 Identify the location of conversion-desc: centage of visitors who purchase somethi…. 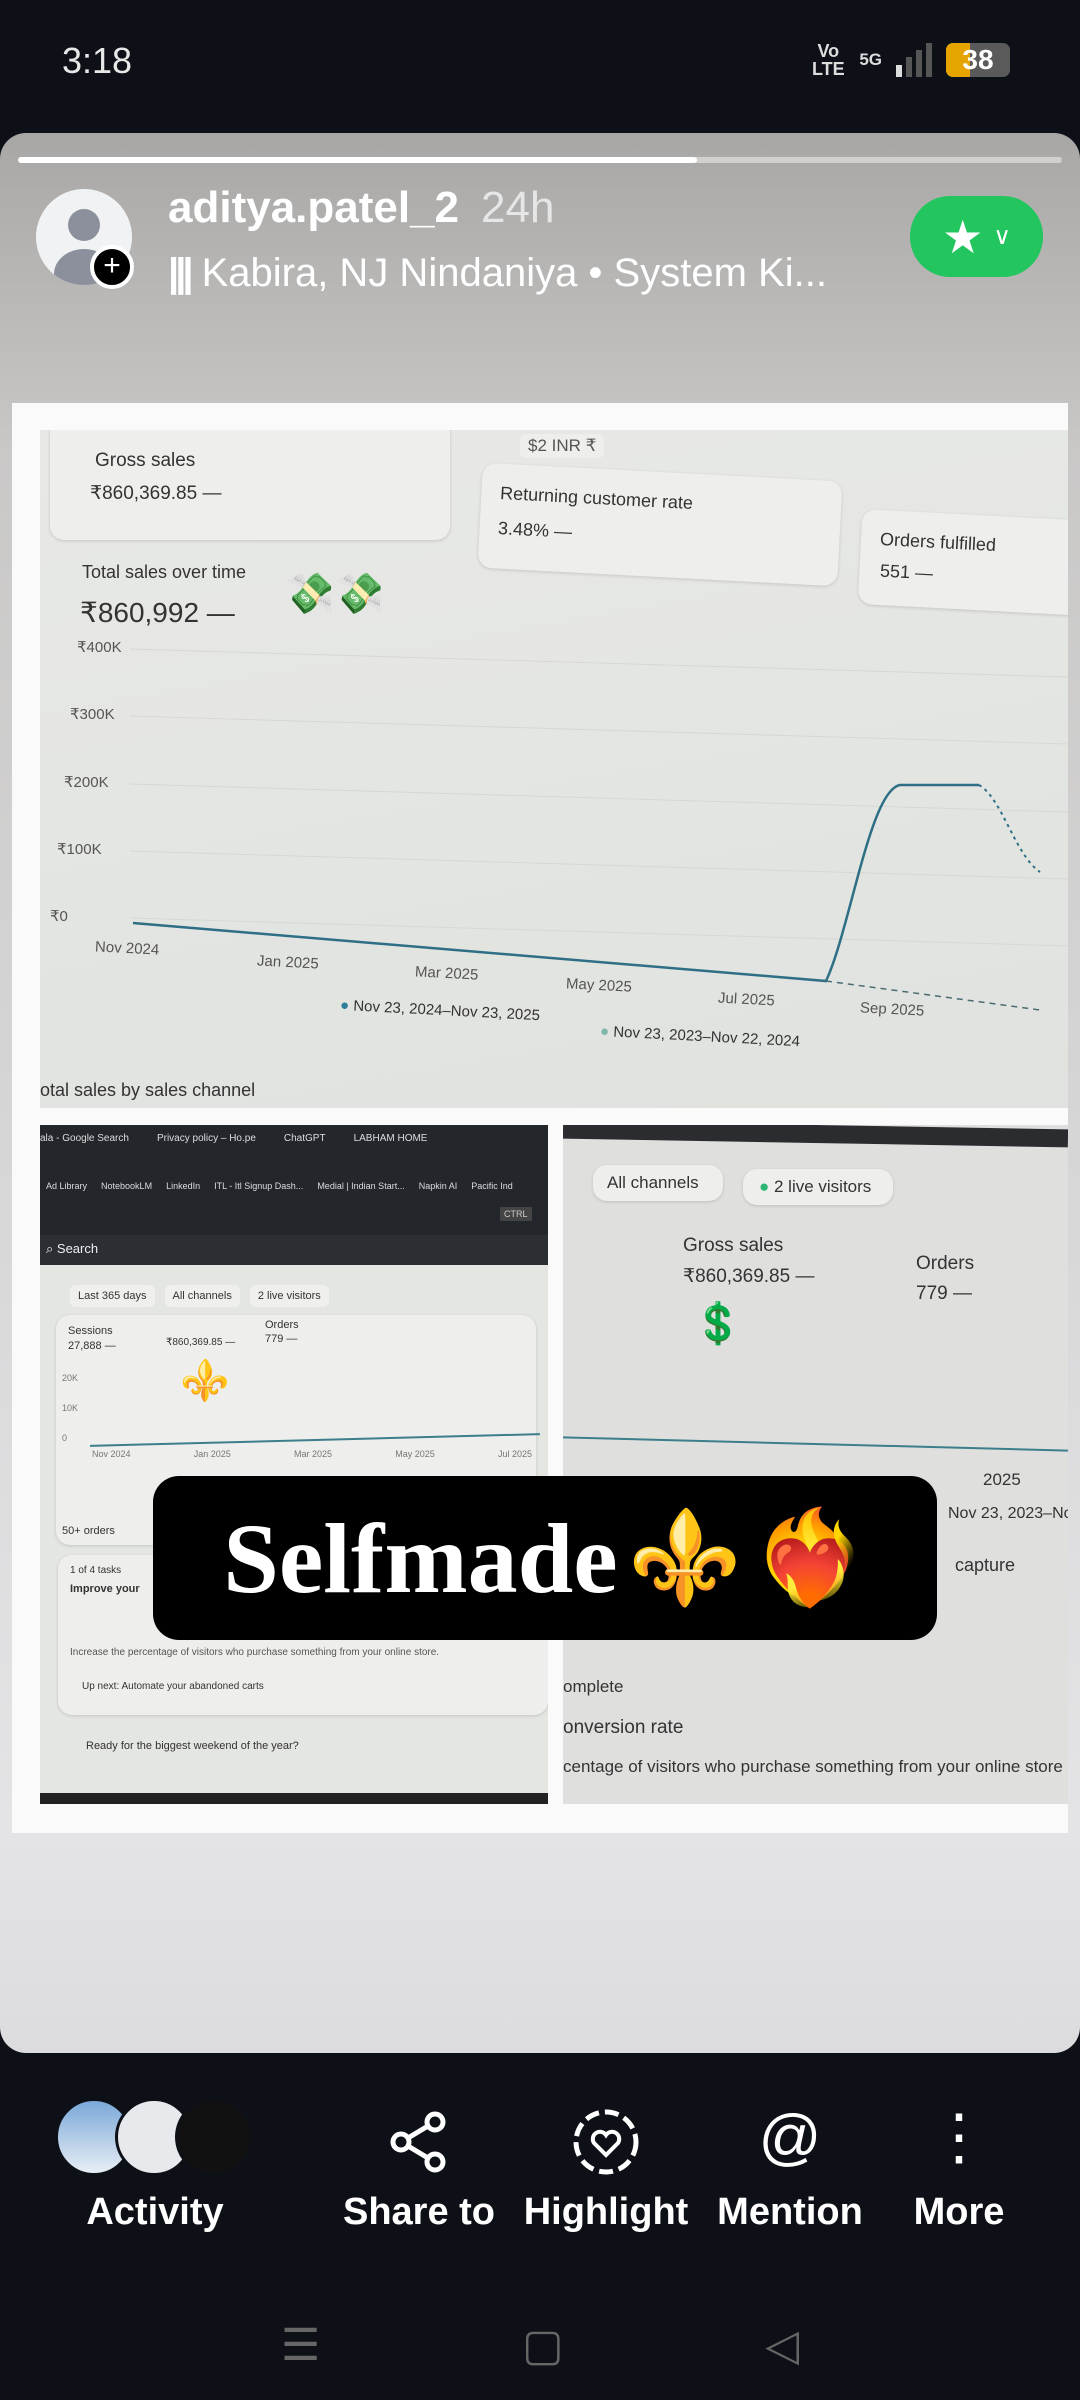
(813, 1766).